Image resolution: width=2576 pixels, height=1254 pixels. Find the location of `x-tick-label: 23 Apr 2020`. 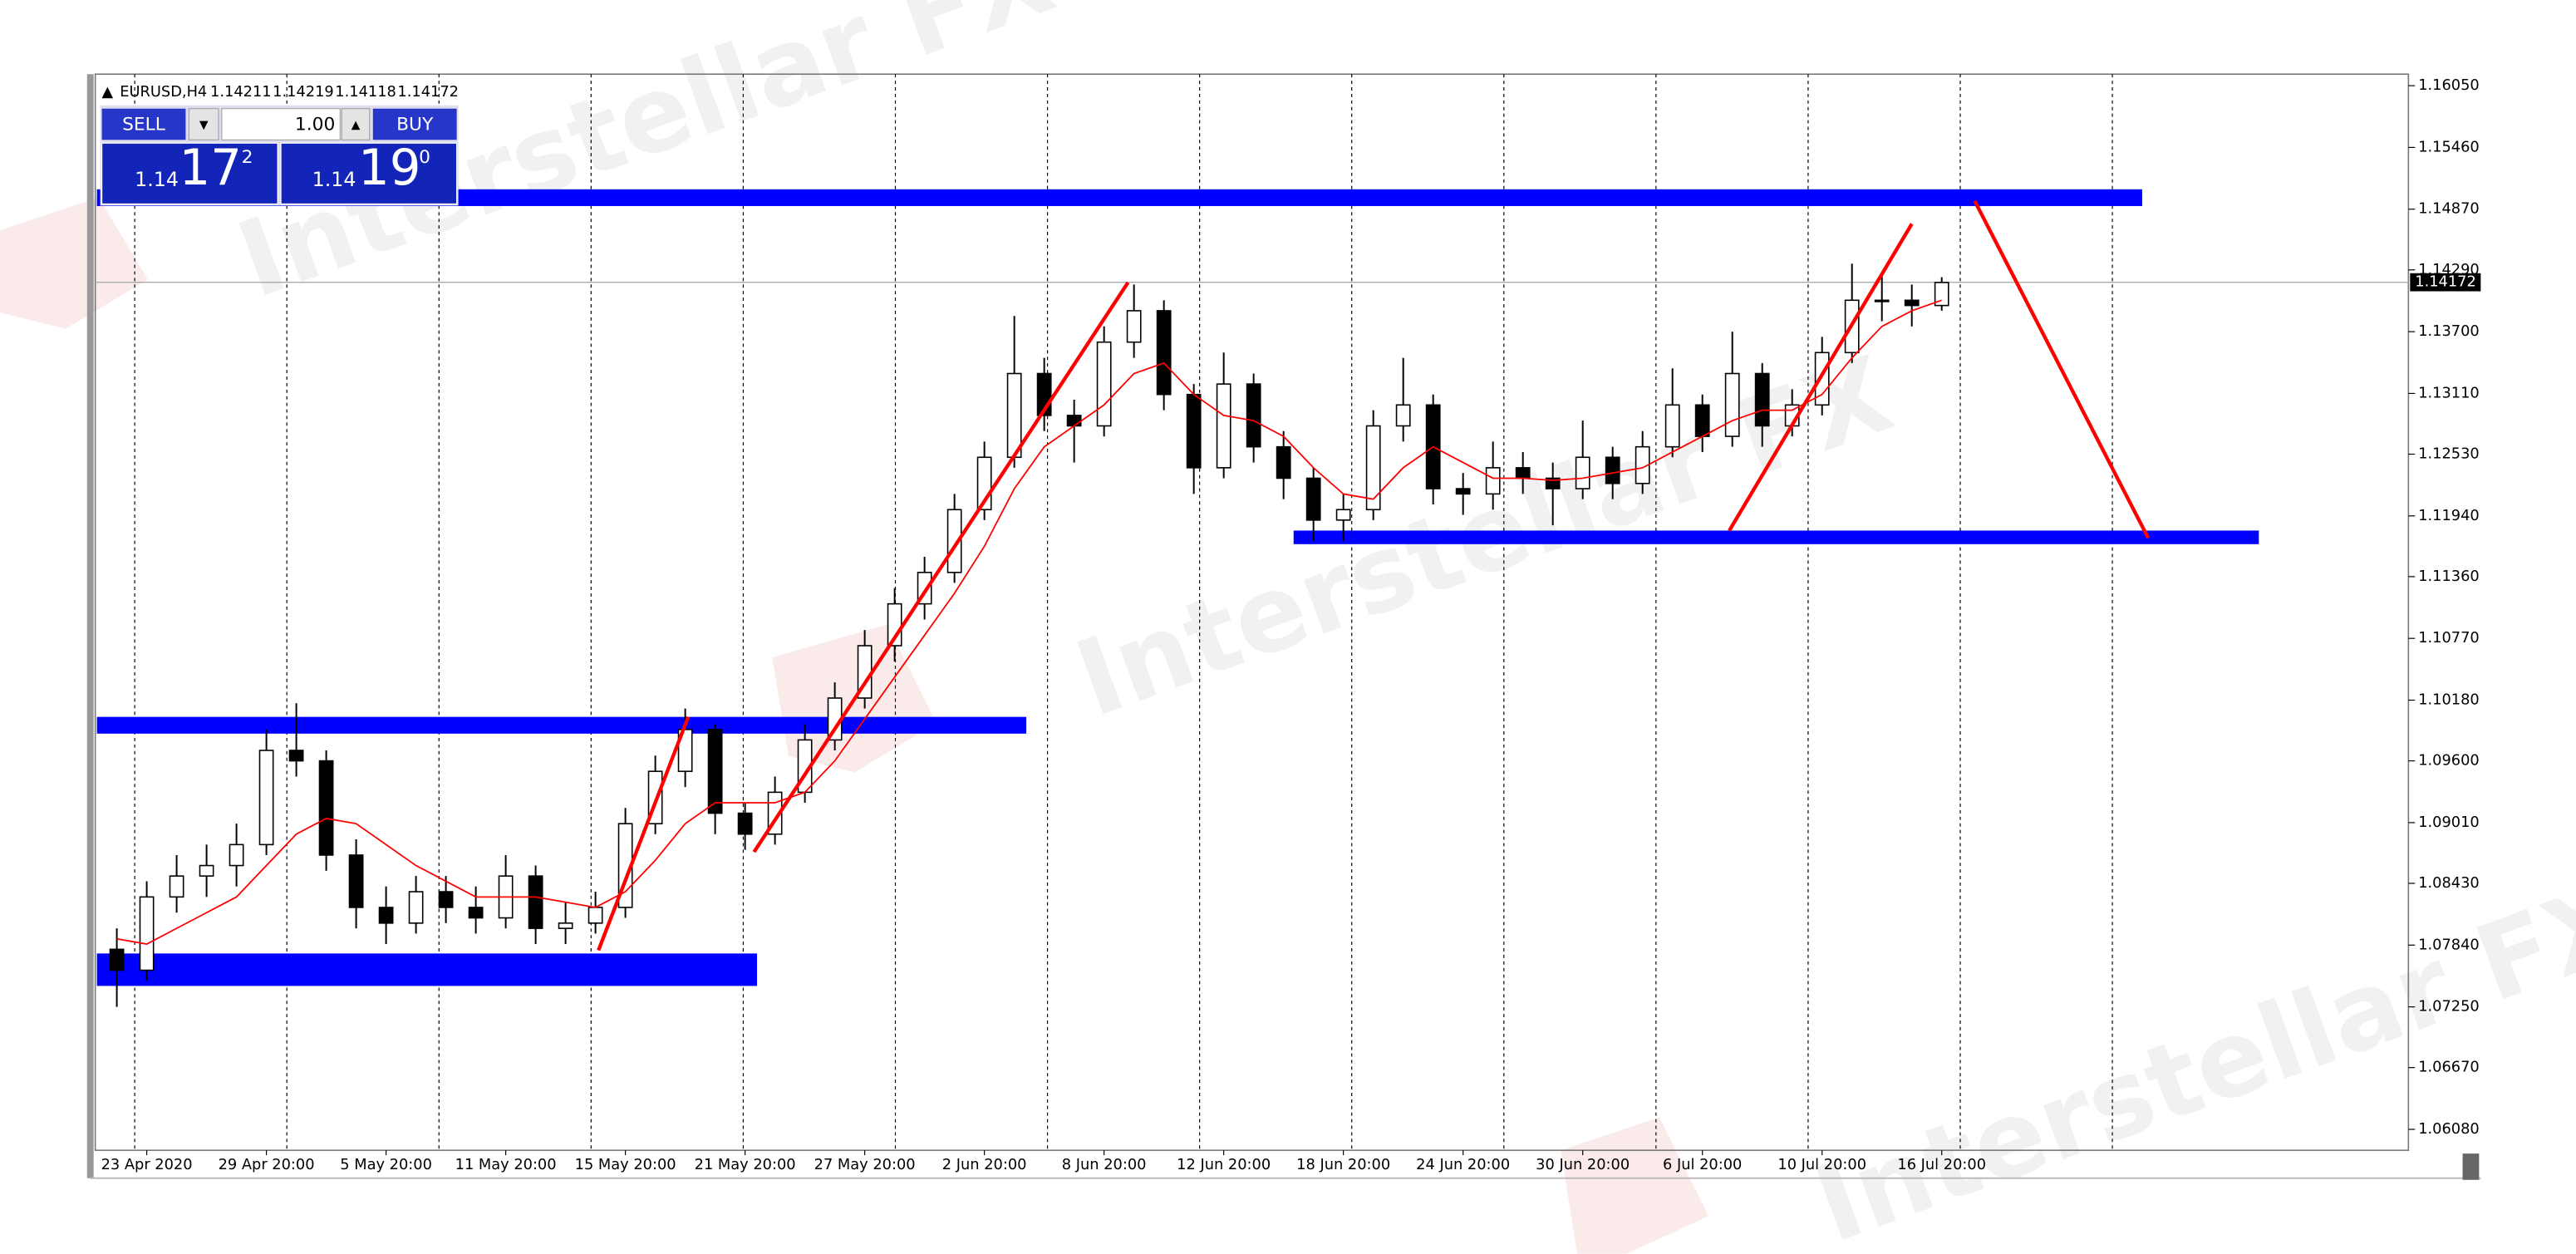

x-tick-label: 23 Apr 2020 is located at coordinates (147, 1164).